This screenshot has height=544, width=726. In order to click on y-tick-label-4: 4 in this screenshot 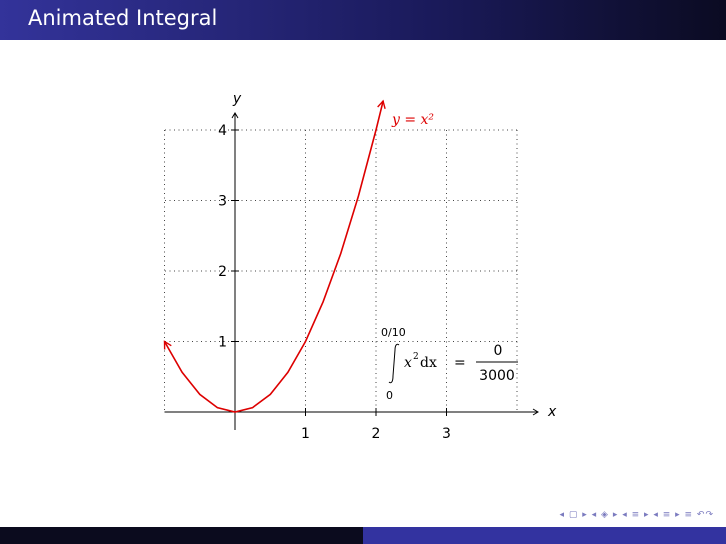, I will do `click(222, 131)`.